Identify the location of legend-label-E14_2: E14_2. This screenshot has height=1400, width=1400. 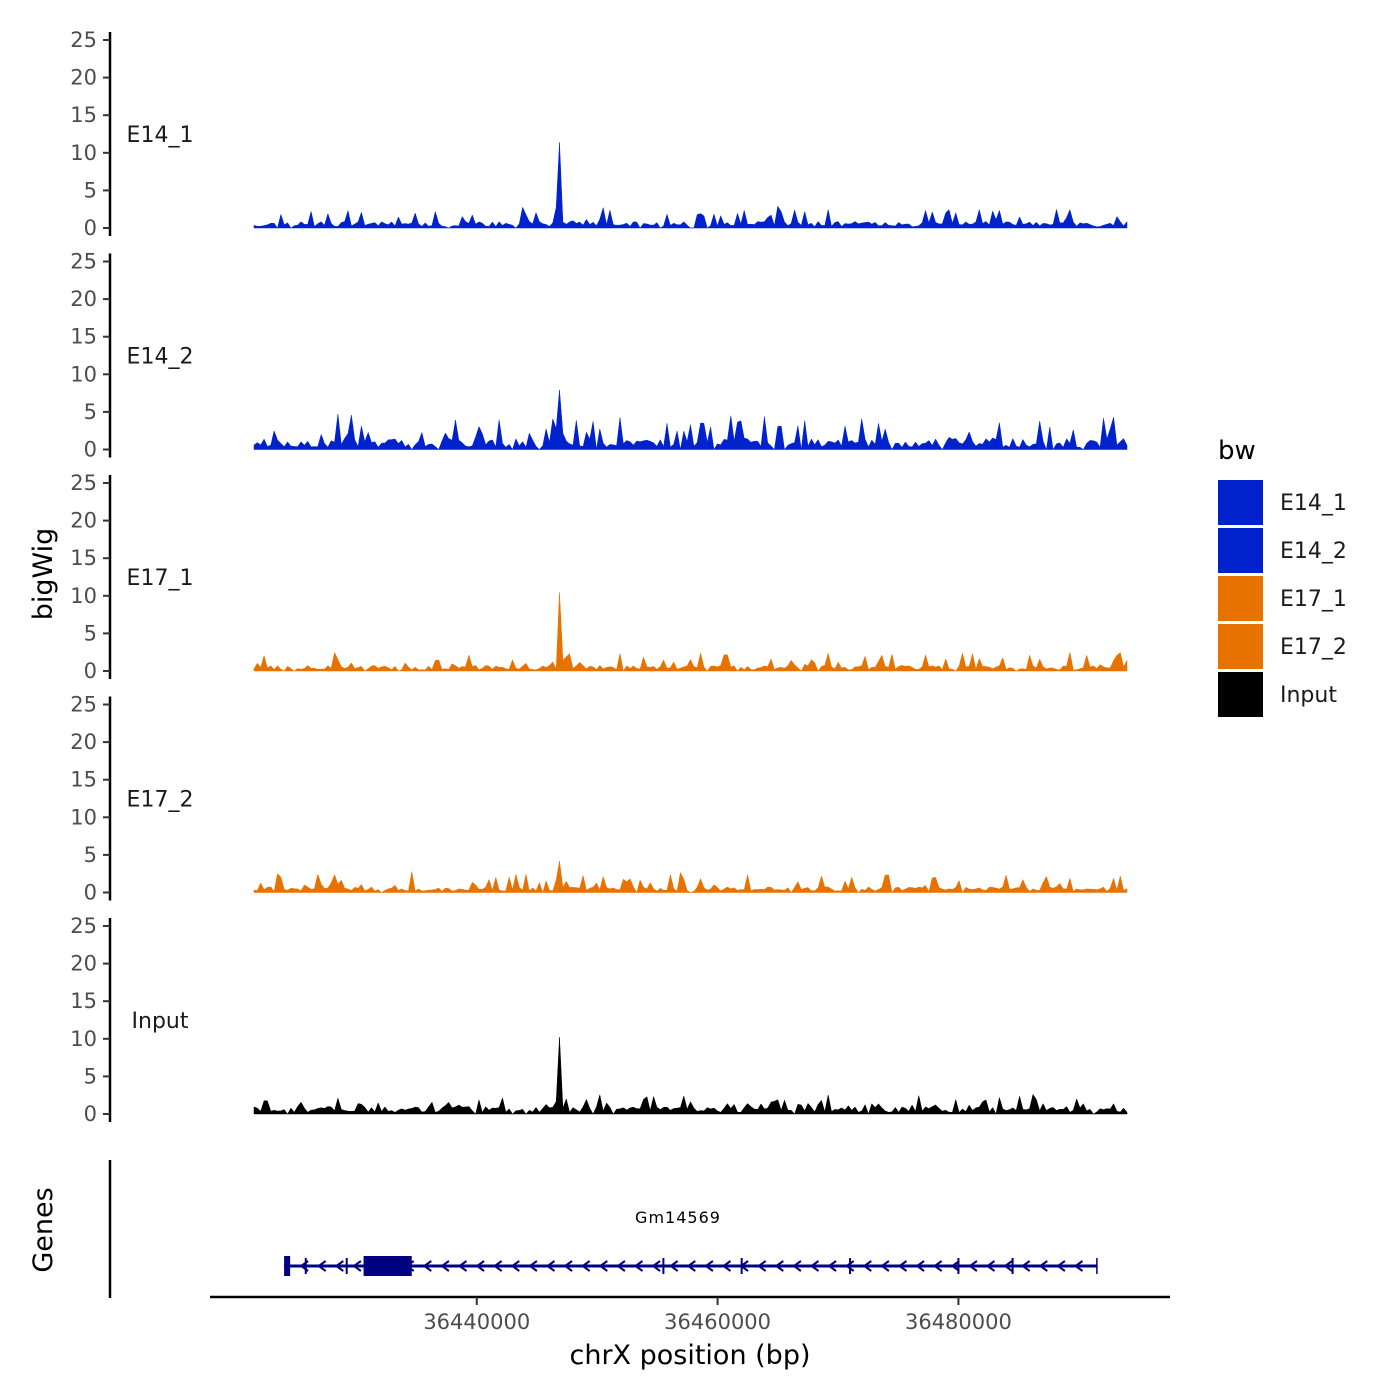
(1313, 551).